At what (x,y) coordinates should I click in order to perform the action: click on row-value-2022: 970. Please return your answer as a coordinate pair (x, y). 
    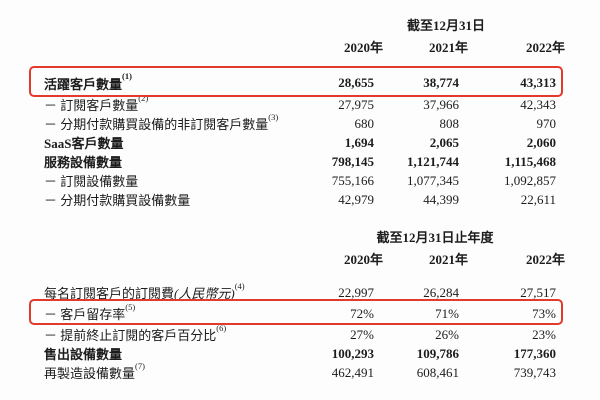
    Looking at the image, I should click on (546, 123).